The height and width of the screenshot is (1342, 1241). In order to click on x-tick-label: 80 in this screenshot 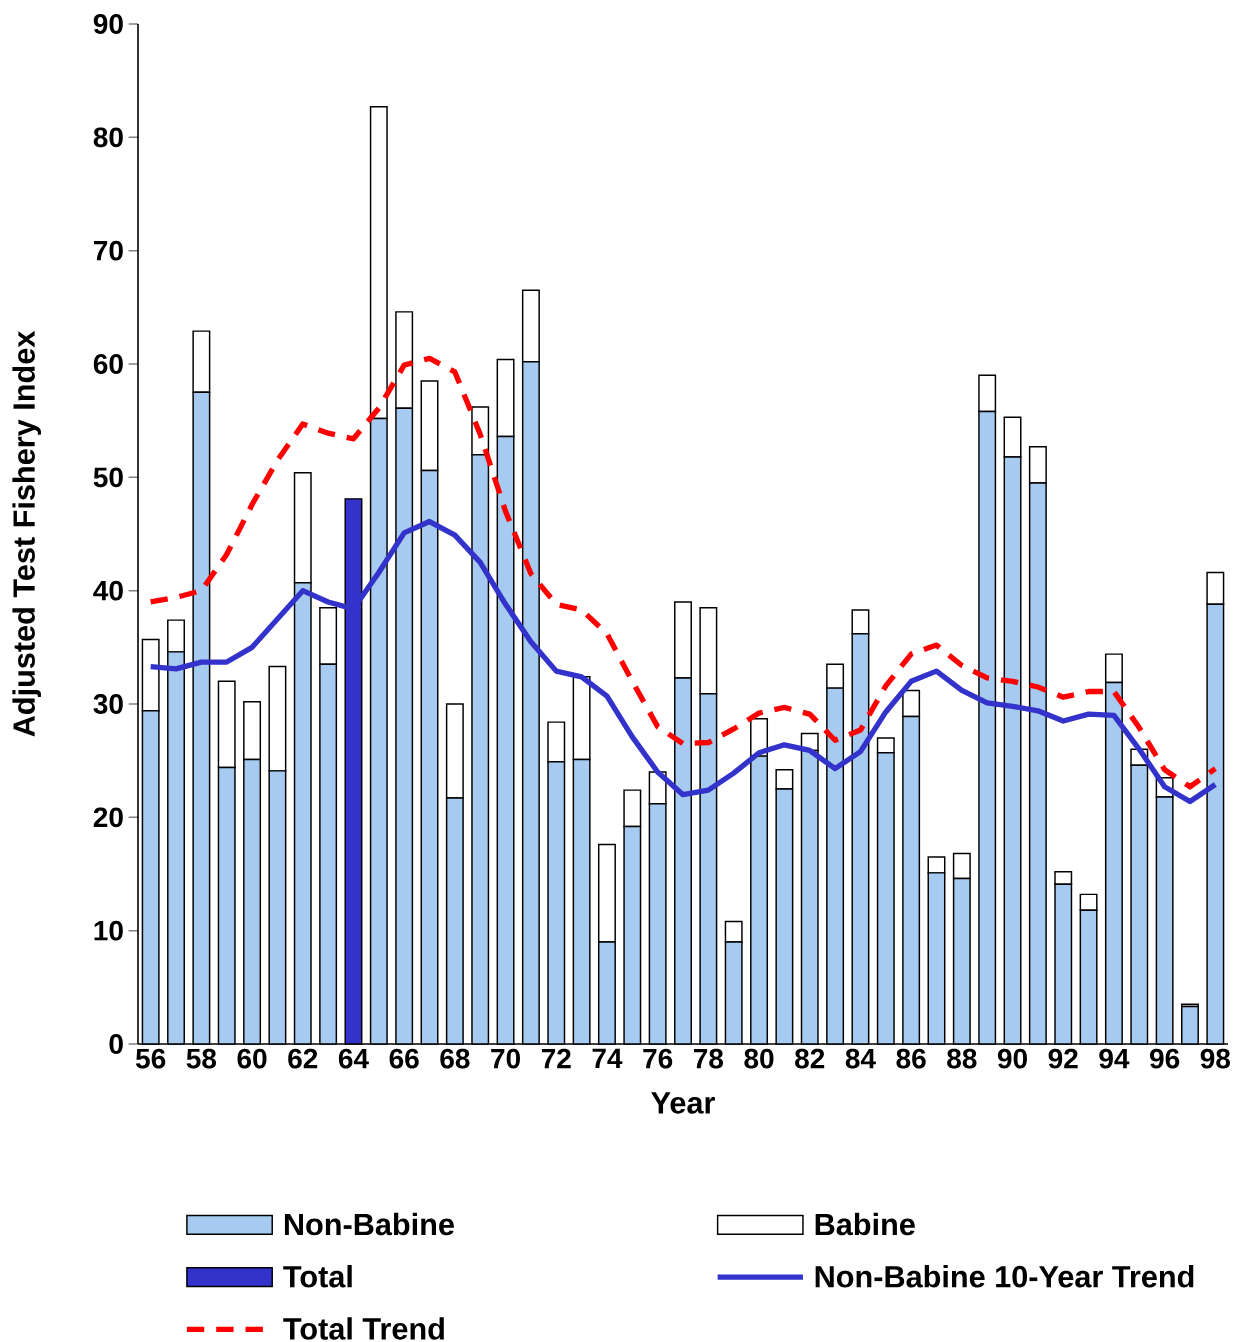, I will do `click(759, 1058)`.